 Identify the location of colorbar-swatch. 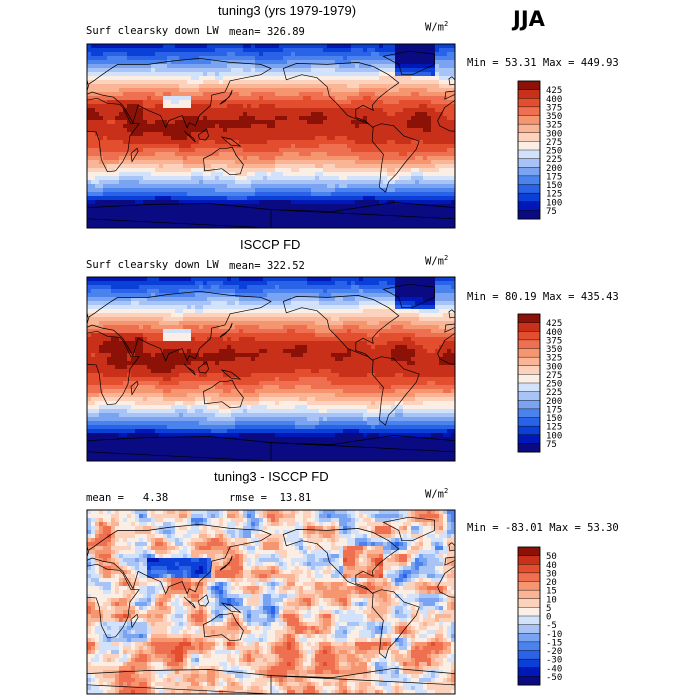
(529, 154).